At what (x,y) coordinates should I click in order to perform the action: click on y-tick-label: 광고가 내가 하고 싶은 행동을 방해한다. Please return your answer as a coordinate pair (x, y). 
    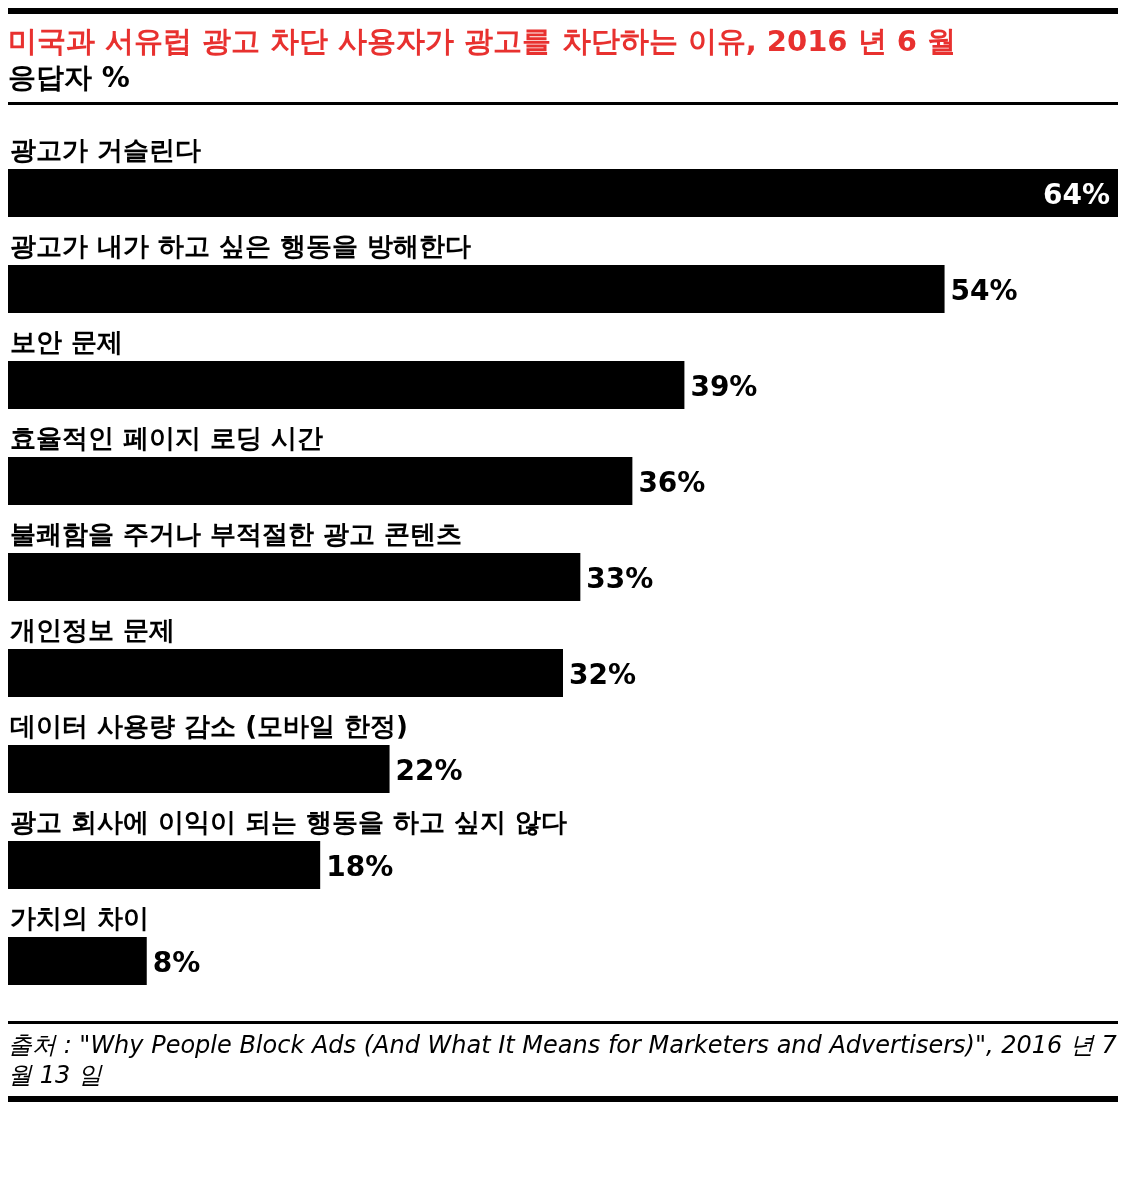
    Looking at the image, I should click on (241, 246).